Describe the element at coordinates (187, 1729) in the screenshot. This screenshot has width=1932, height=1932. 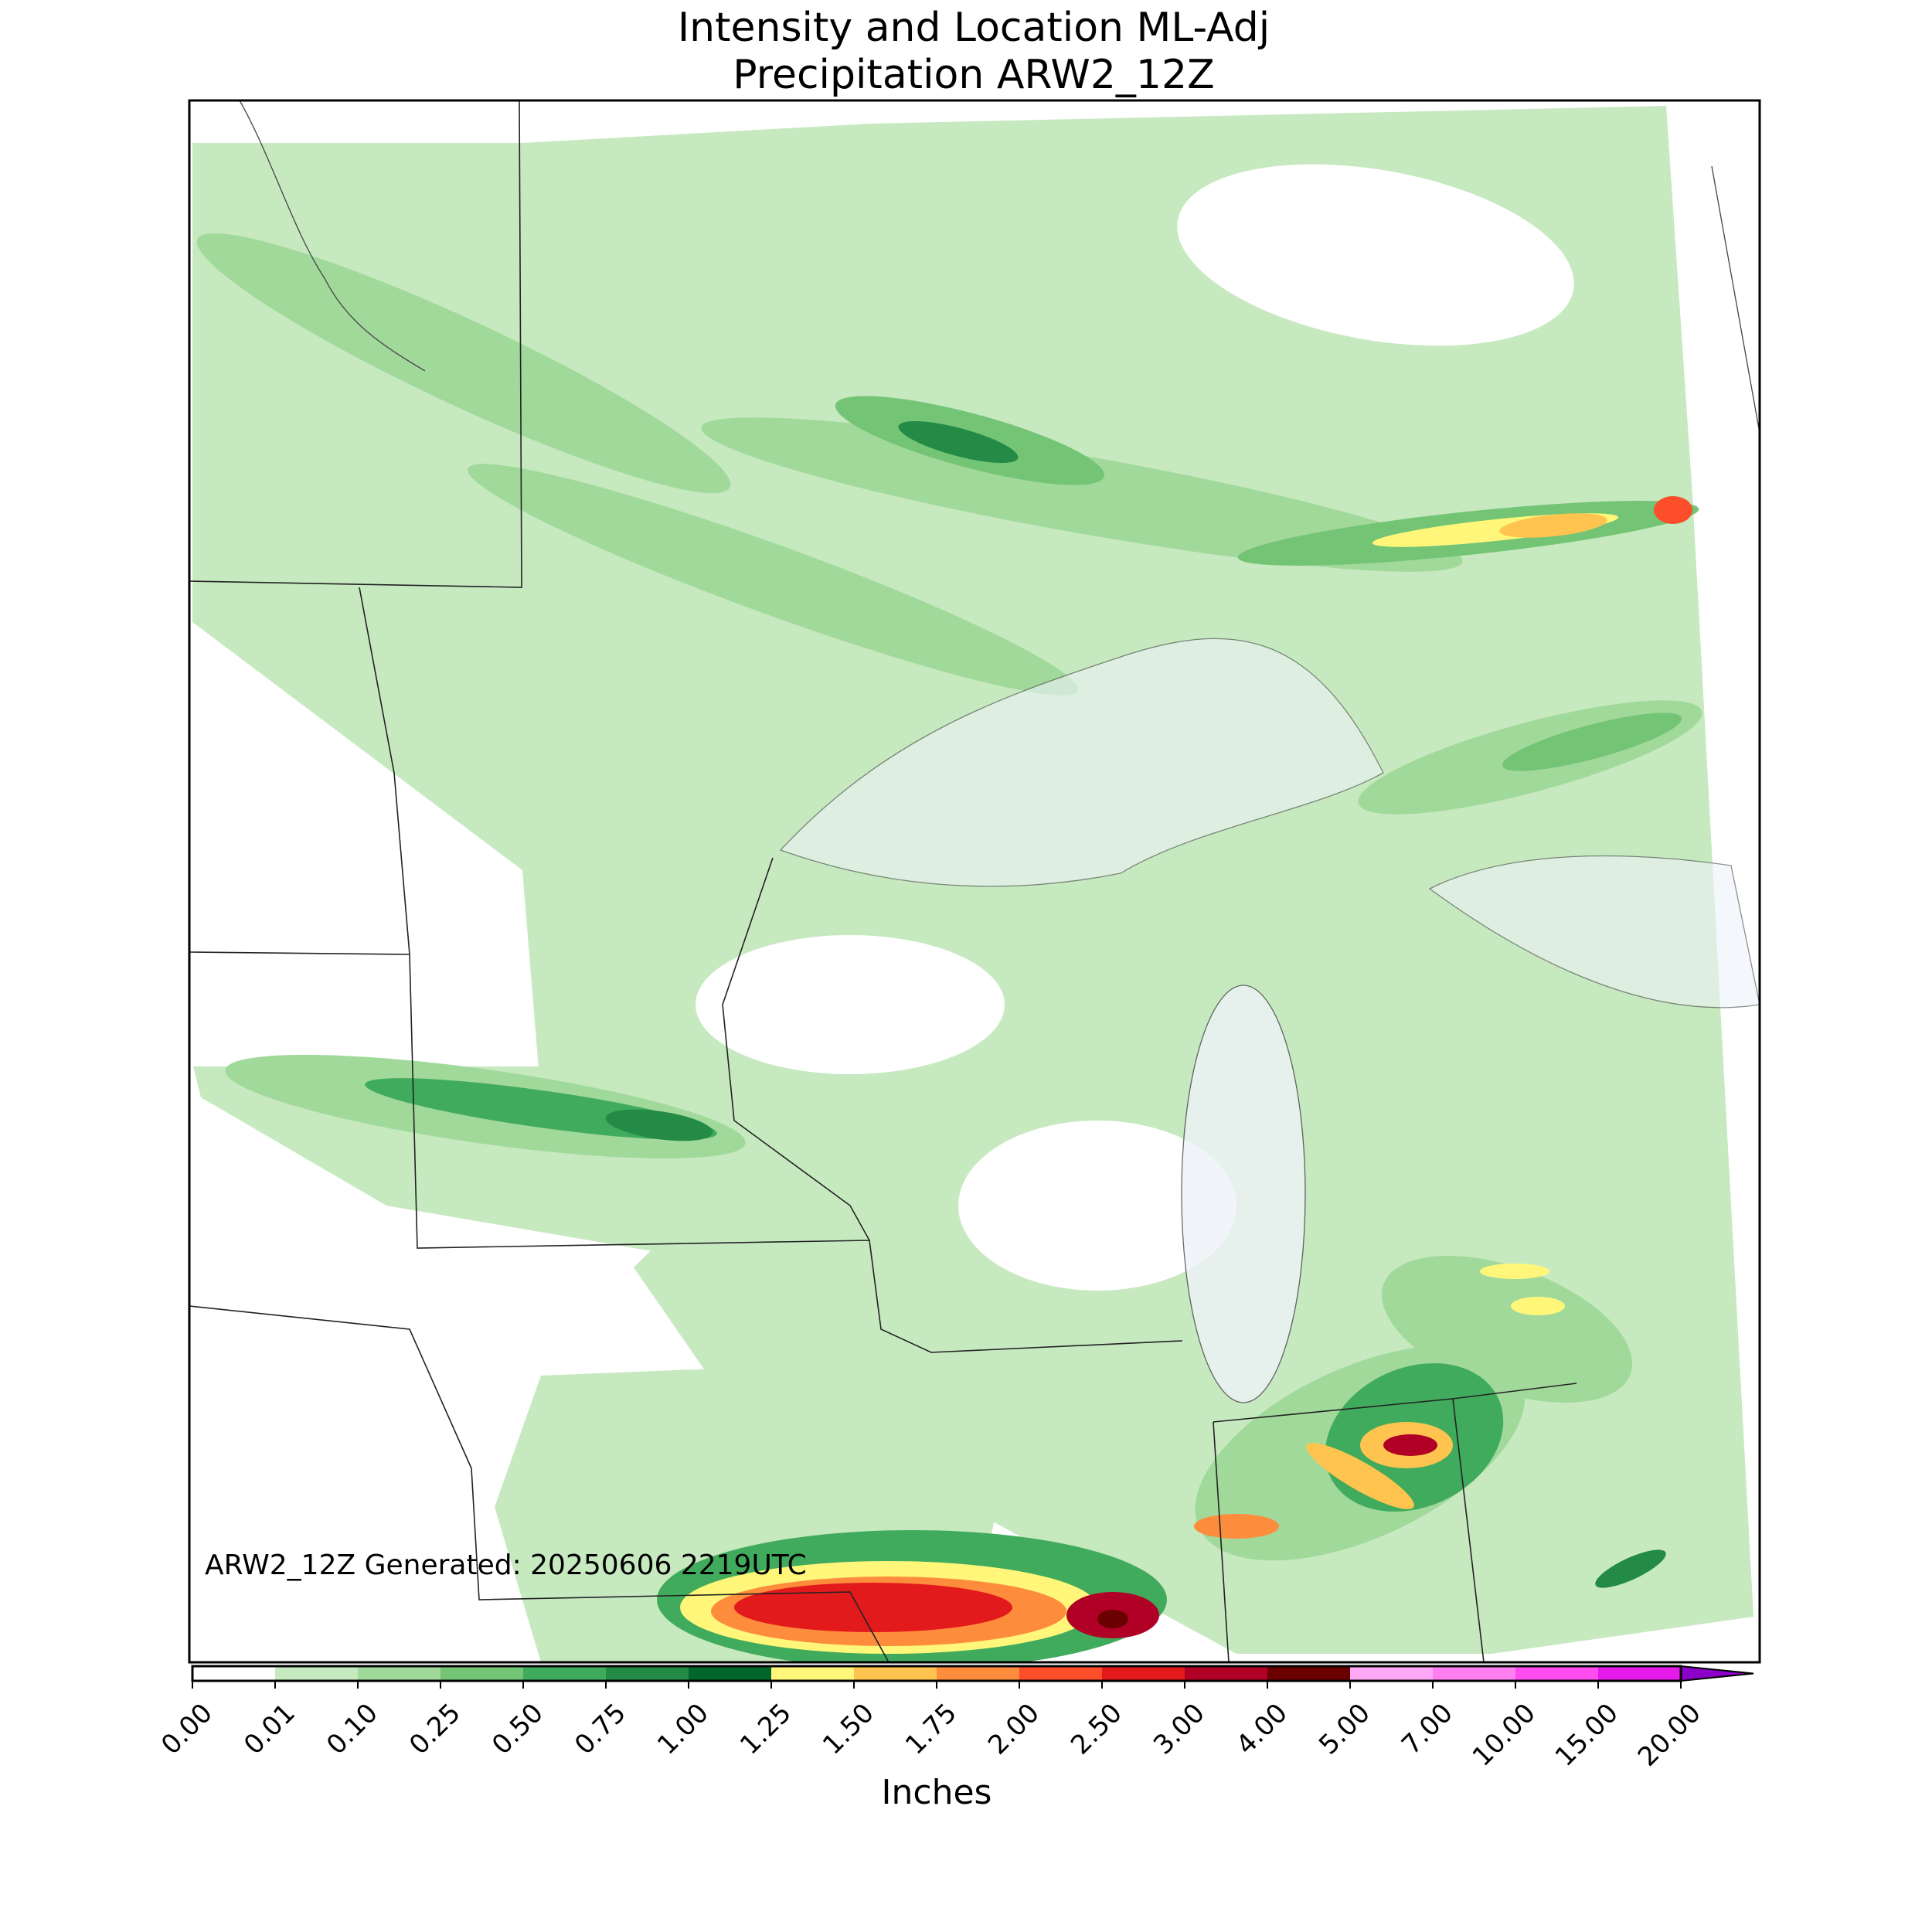
I see `colorbar-tick-label: 0.00` at that location.